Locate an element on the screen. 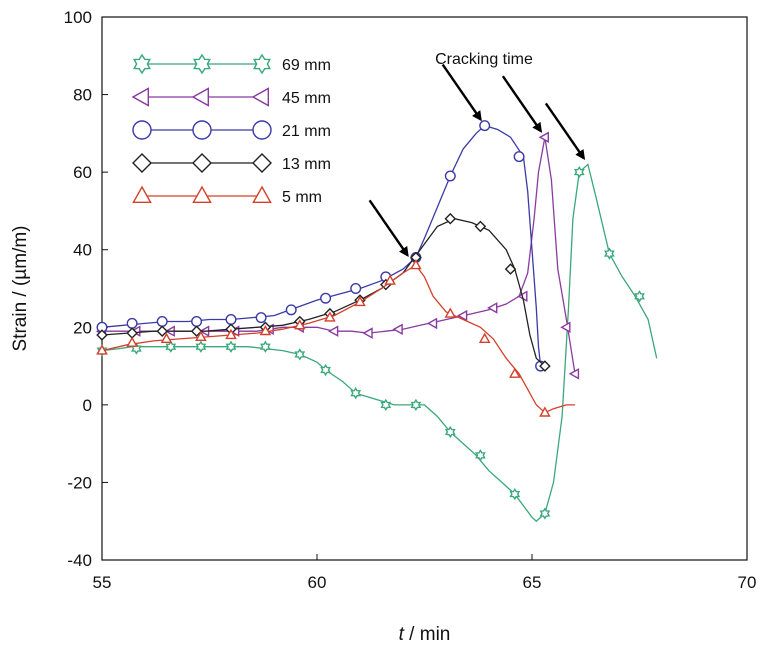  x-tick-label: 60 is located at coordinates (317, 582).